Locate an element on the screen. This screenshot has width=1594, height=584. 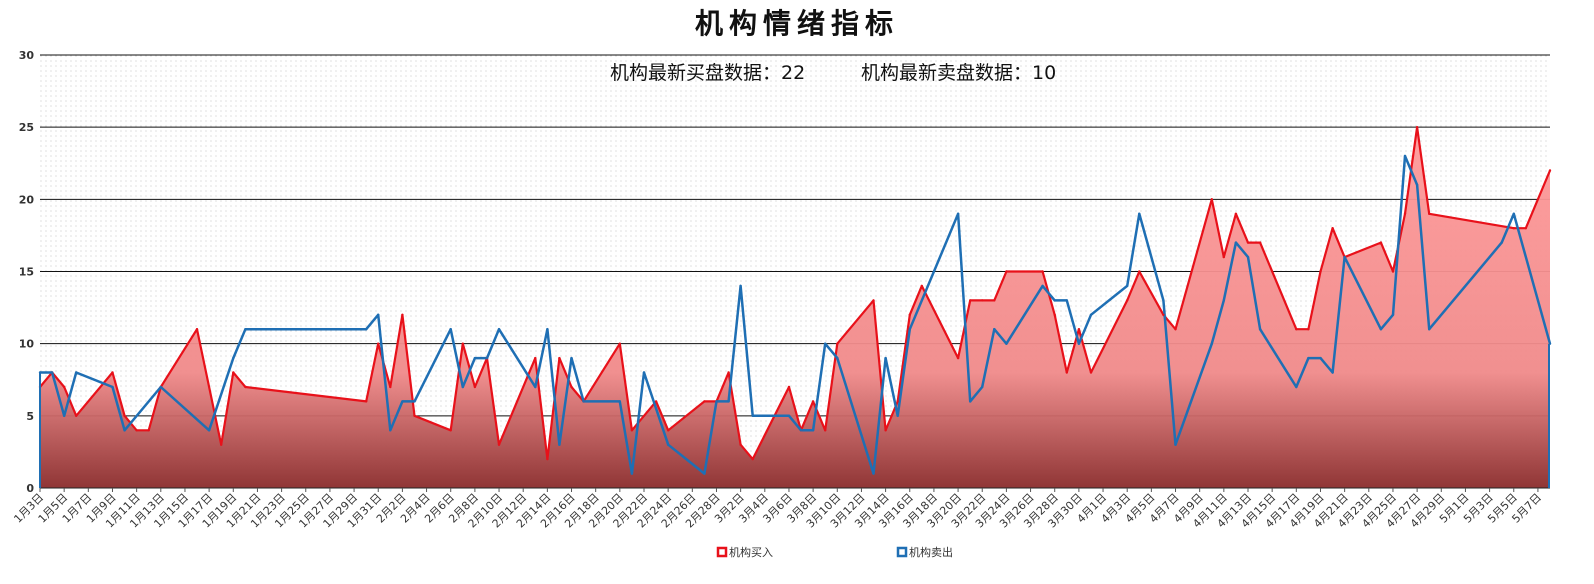
legend-swatch-buy is located at coordinates (722, 552).